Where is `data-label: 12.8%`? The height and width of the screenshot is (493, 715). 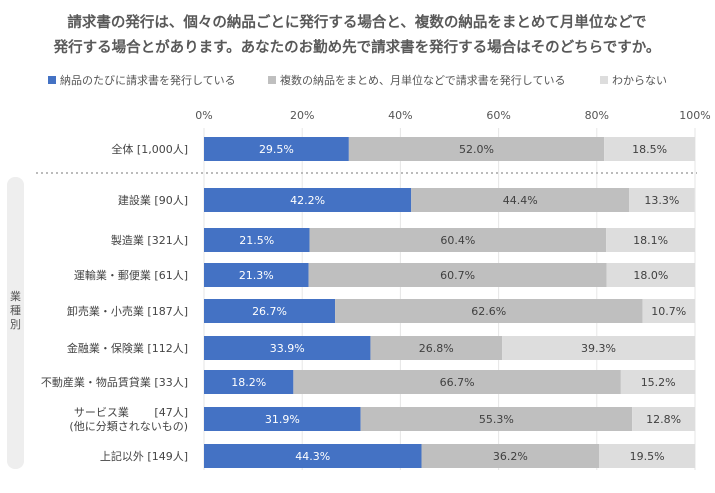 data-label: 12.8% is located at coordinates (663, 419).